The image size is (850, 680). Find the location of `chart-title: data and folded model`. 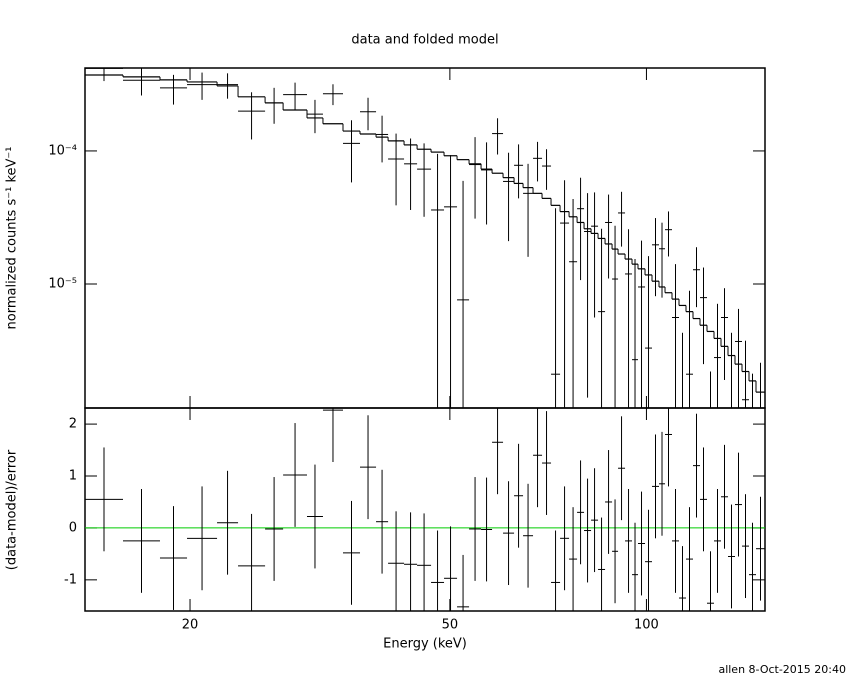

chart-title: data and folded model is located at coordinates (424, 40).